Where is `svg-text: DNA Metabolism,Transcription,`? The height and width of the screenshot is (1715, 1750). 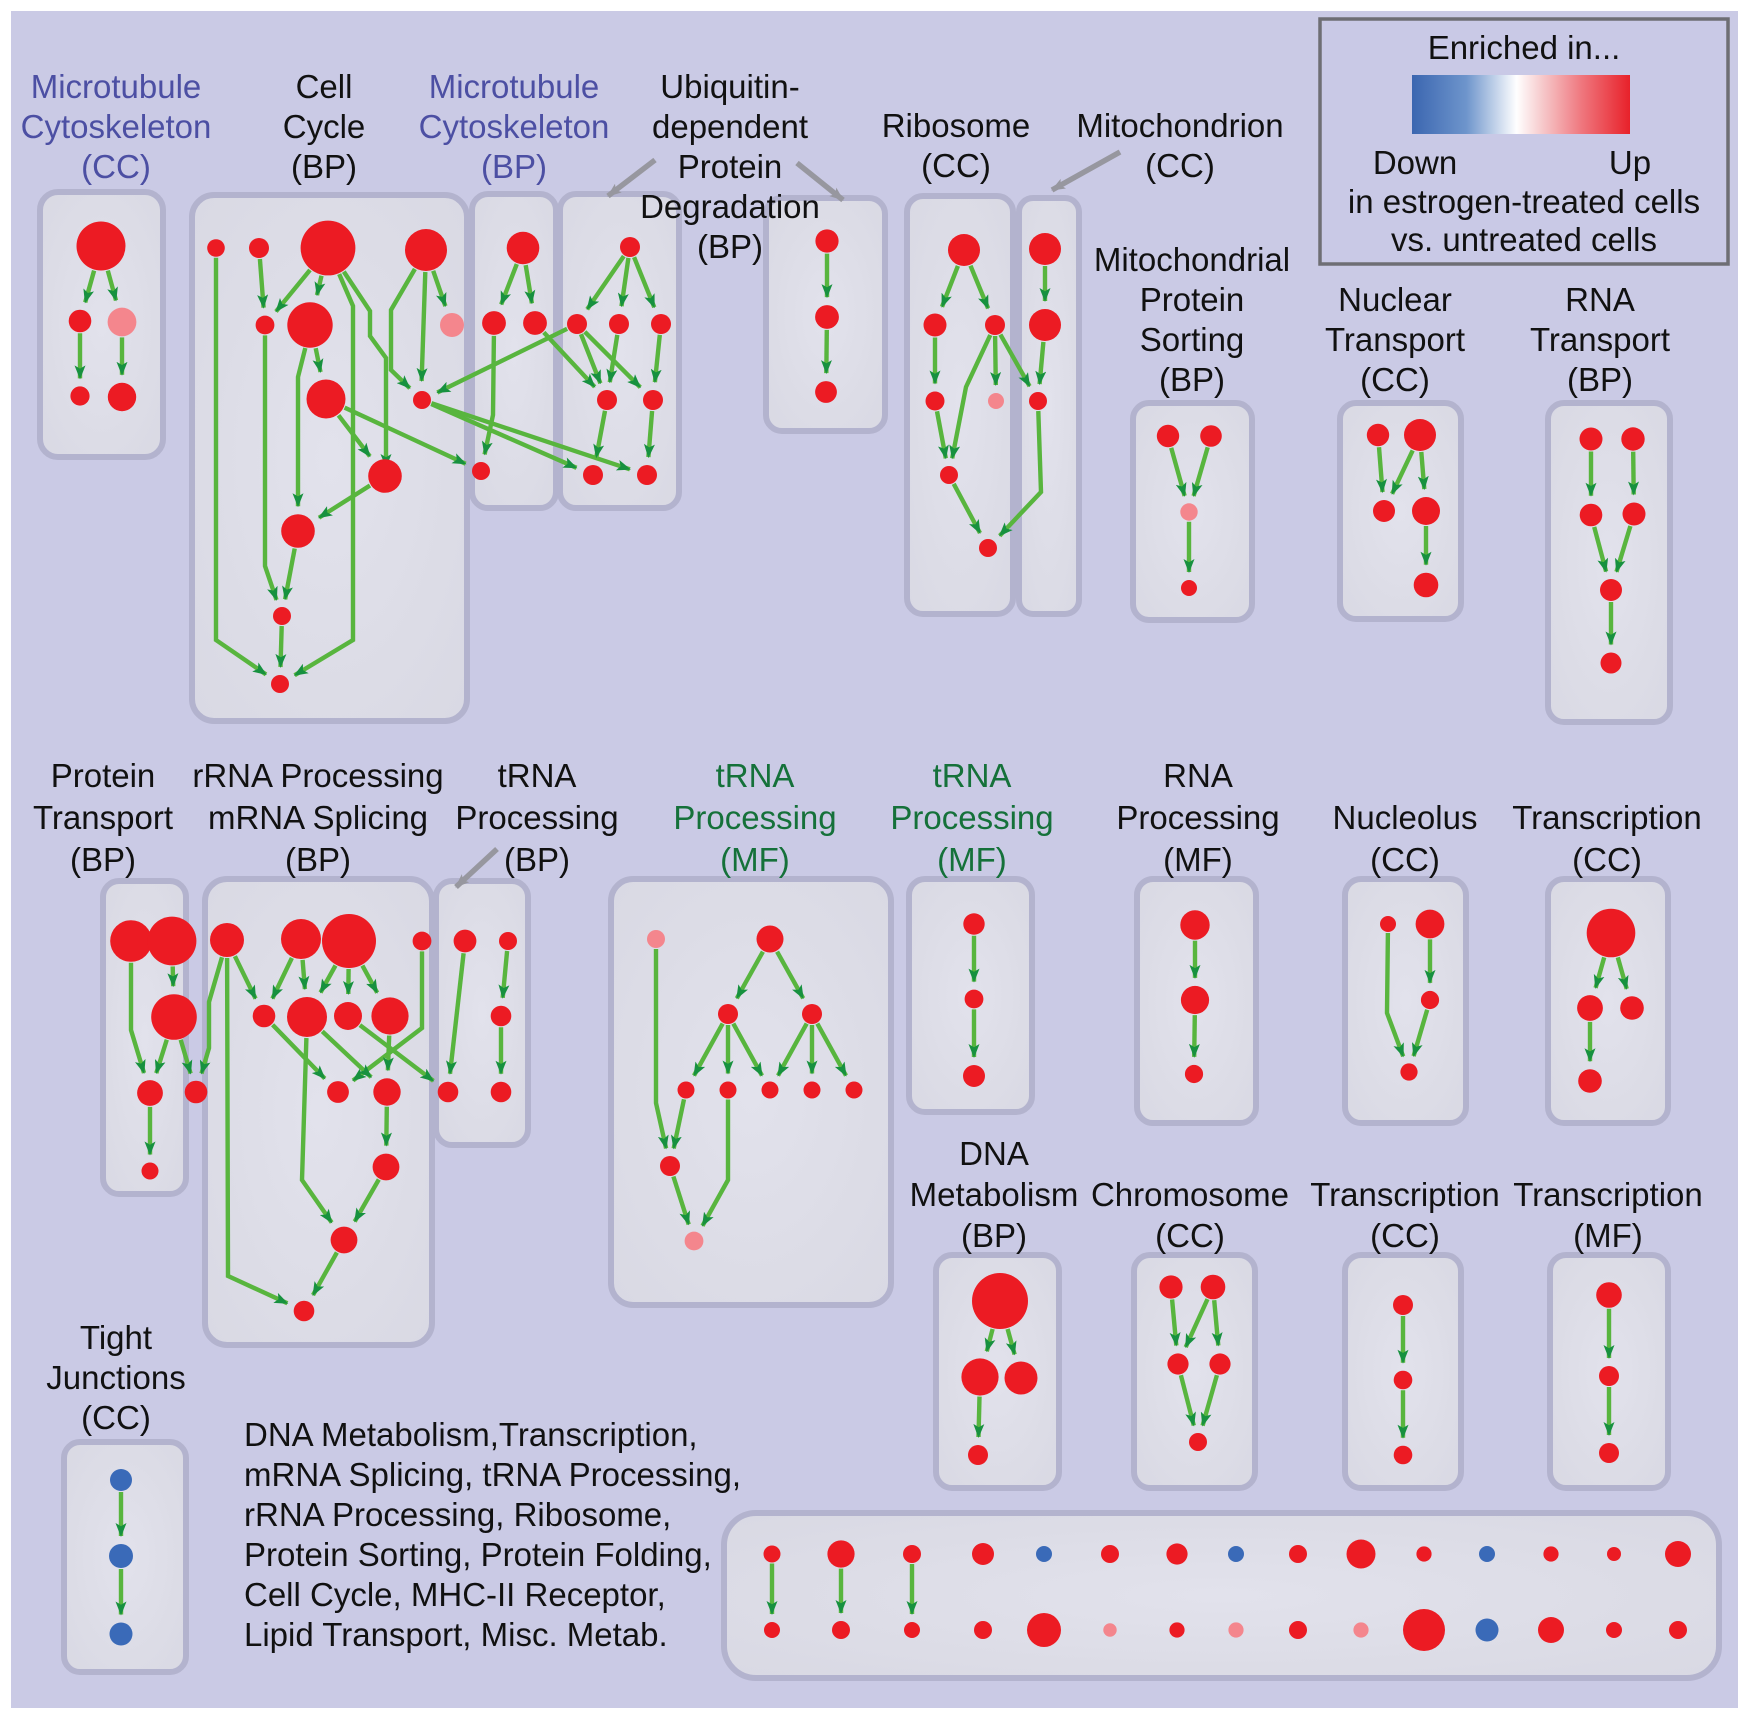
svg-text: DNA Metabolism,Transcription, is located at coordinates (471, 1434).